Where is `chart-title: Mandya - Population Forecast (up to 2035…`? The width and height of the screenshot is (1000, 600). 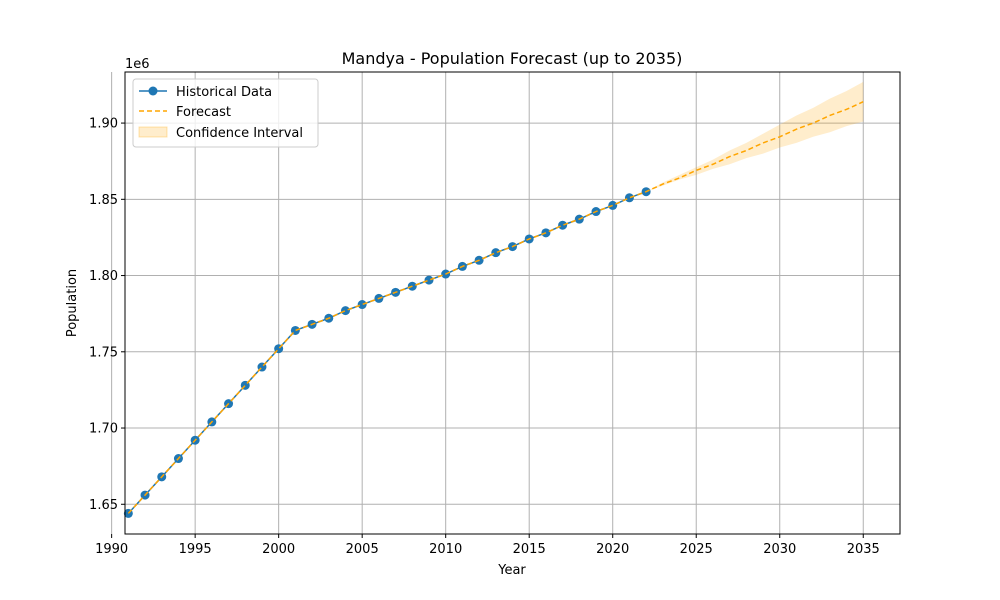 chart-title: Mandya - Population Forecast (up to 2035… is located at coordinates (512, 58).